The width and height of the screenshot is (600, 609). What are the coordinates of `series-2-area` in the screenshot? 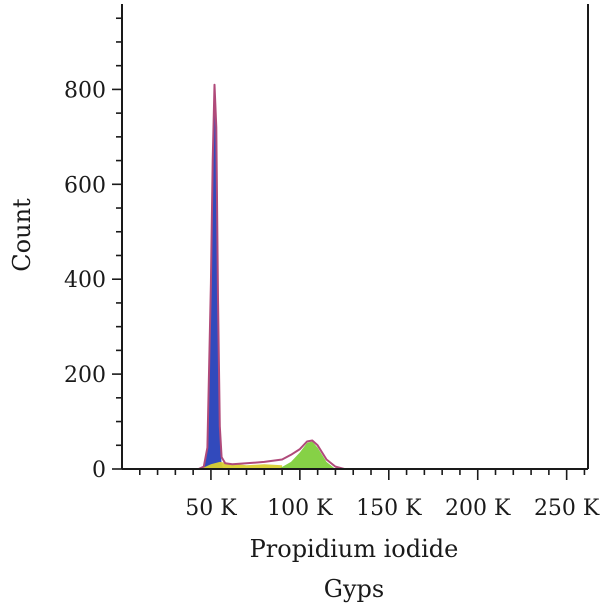 It's located at (307, 455).